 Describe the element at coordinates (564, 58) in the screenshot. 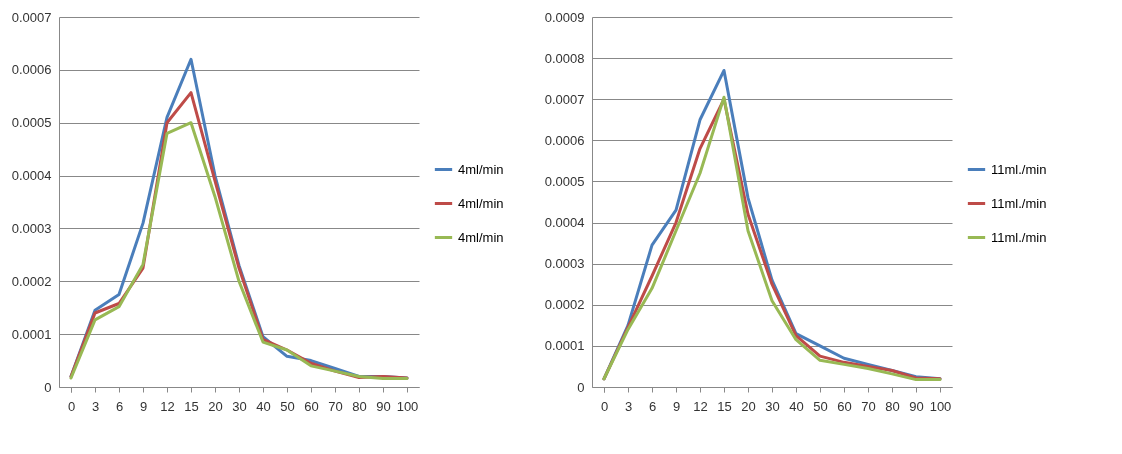

I see `y-tick-label: 0.0008` at that location.